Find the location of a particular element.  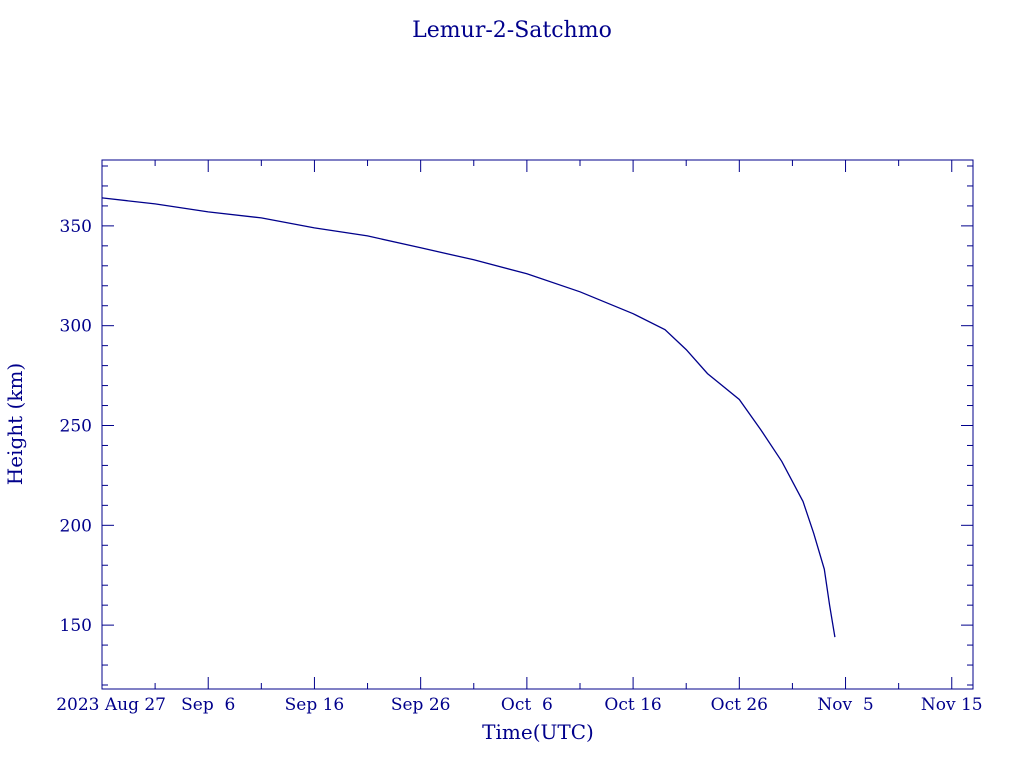

x-tick-label: Sep 6 is located at coordinates (208, 705).